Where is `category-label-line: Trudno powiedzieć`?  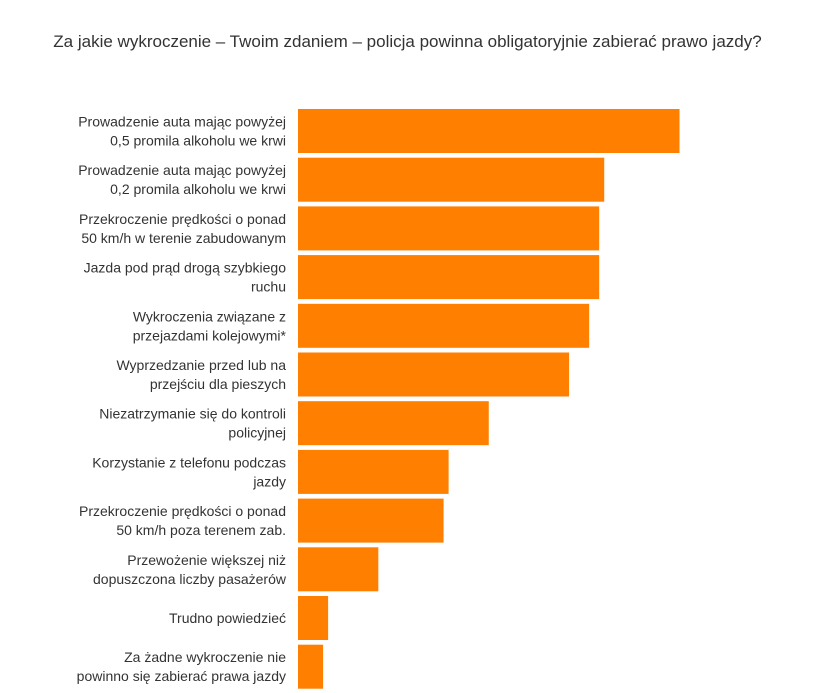
category-label-line: Trudno powiedzieć is located at coordinates (227, 618).